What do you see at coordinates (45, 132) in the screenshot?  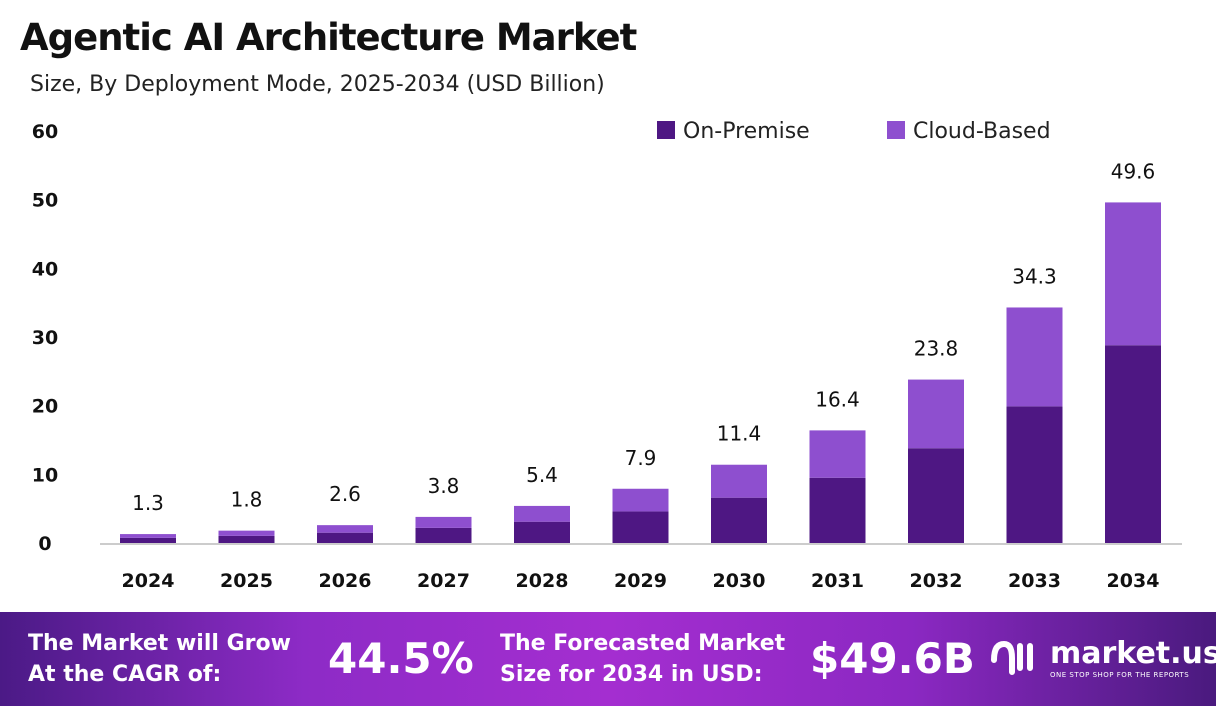 I see `y-tick-label: 60` at bounding box center [45, 132].